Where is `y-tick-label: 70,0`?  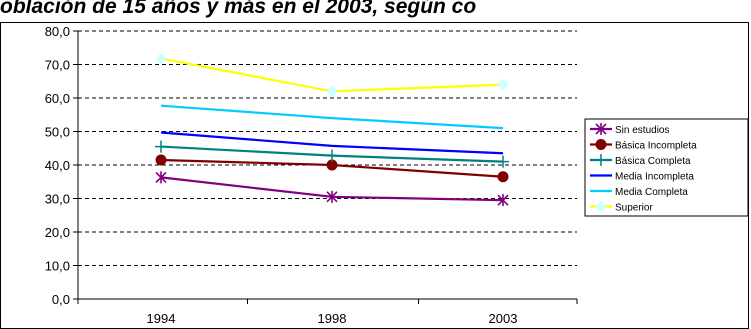 y-tick-label: 70,0 is located at coordinates (57, 65).